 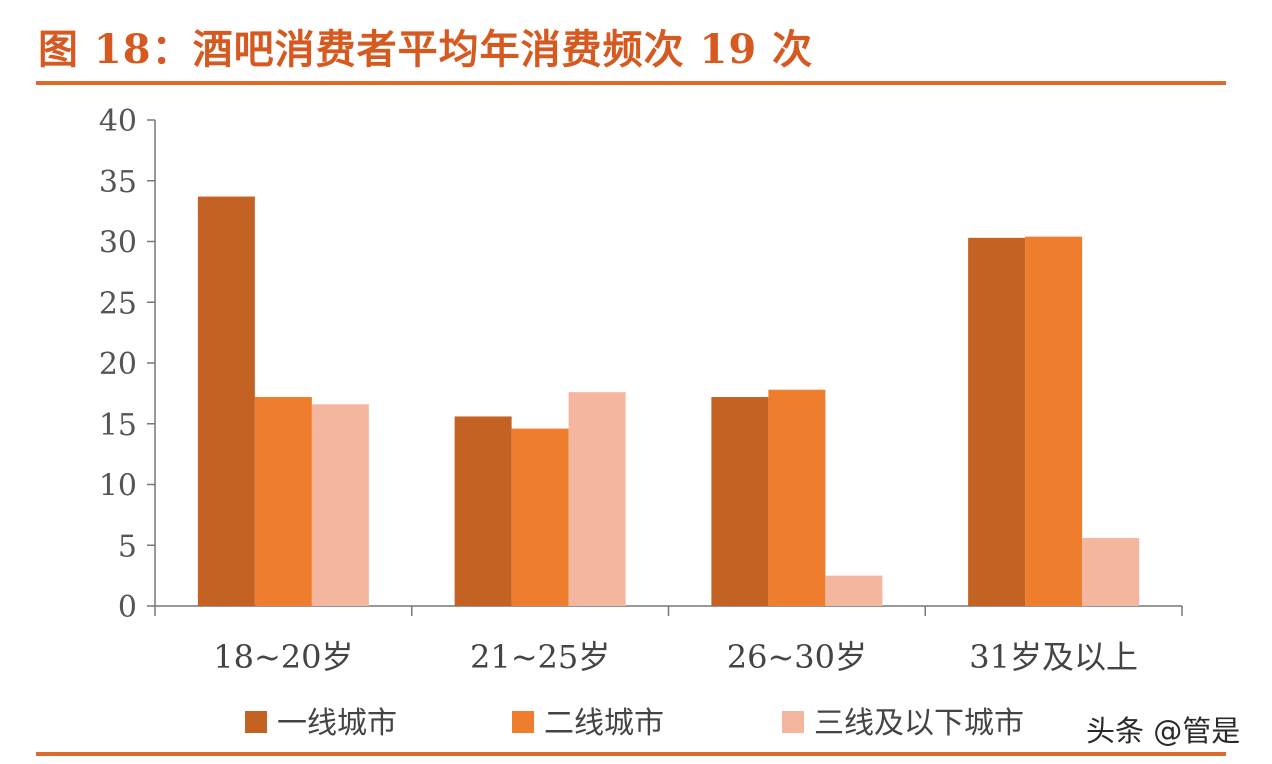 I want to click on y-axis: 0 5 10 15 20 25 30 35 40, so click(x=127, y=364).